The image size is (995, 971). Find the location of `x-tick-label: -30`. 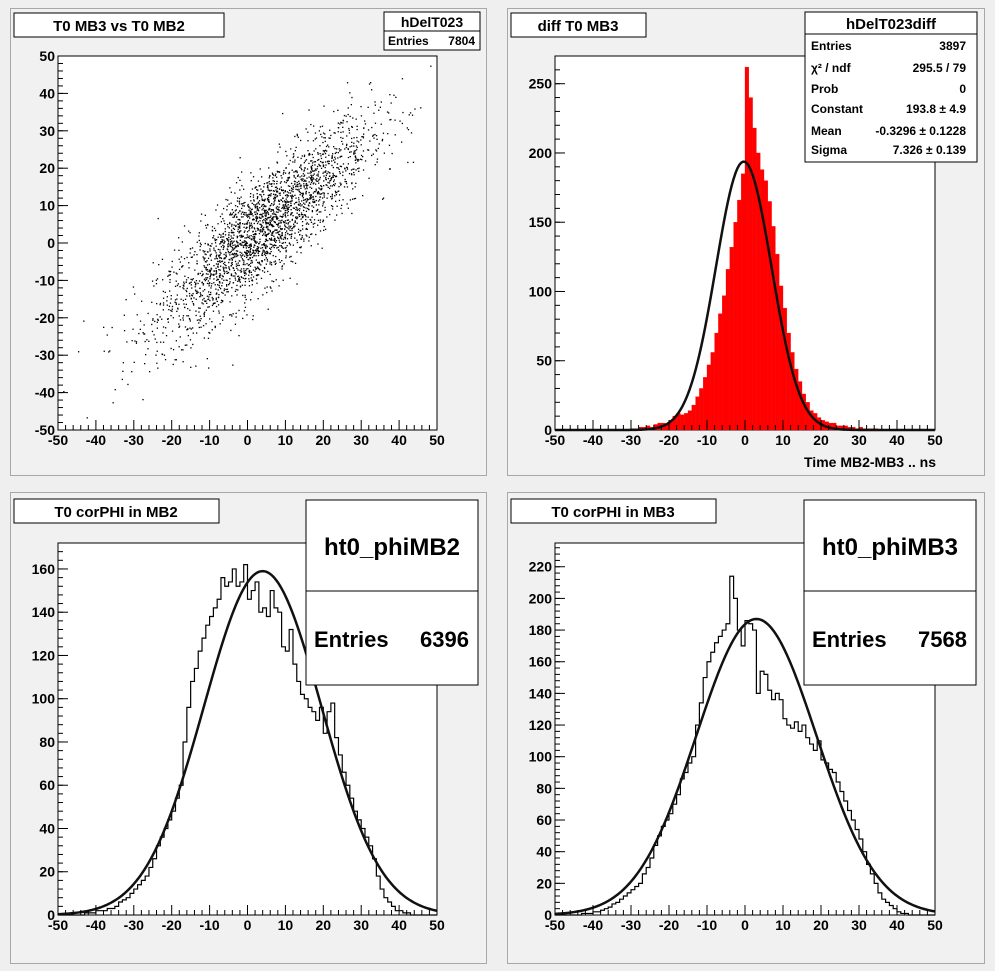

x-tick-label: -30 is located at coordinates (134, 440).